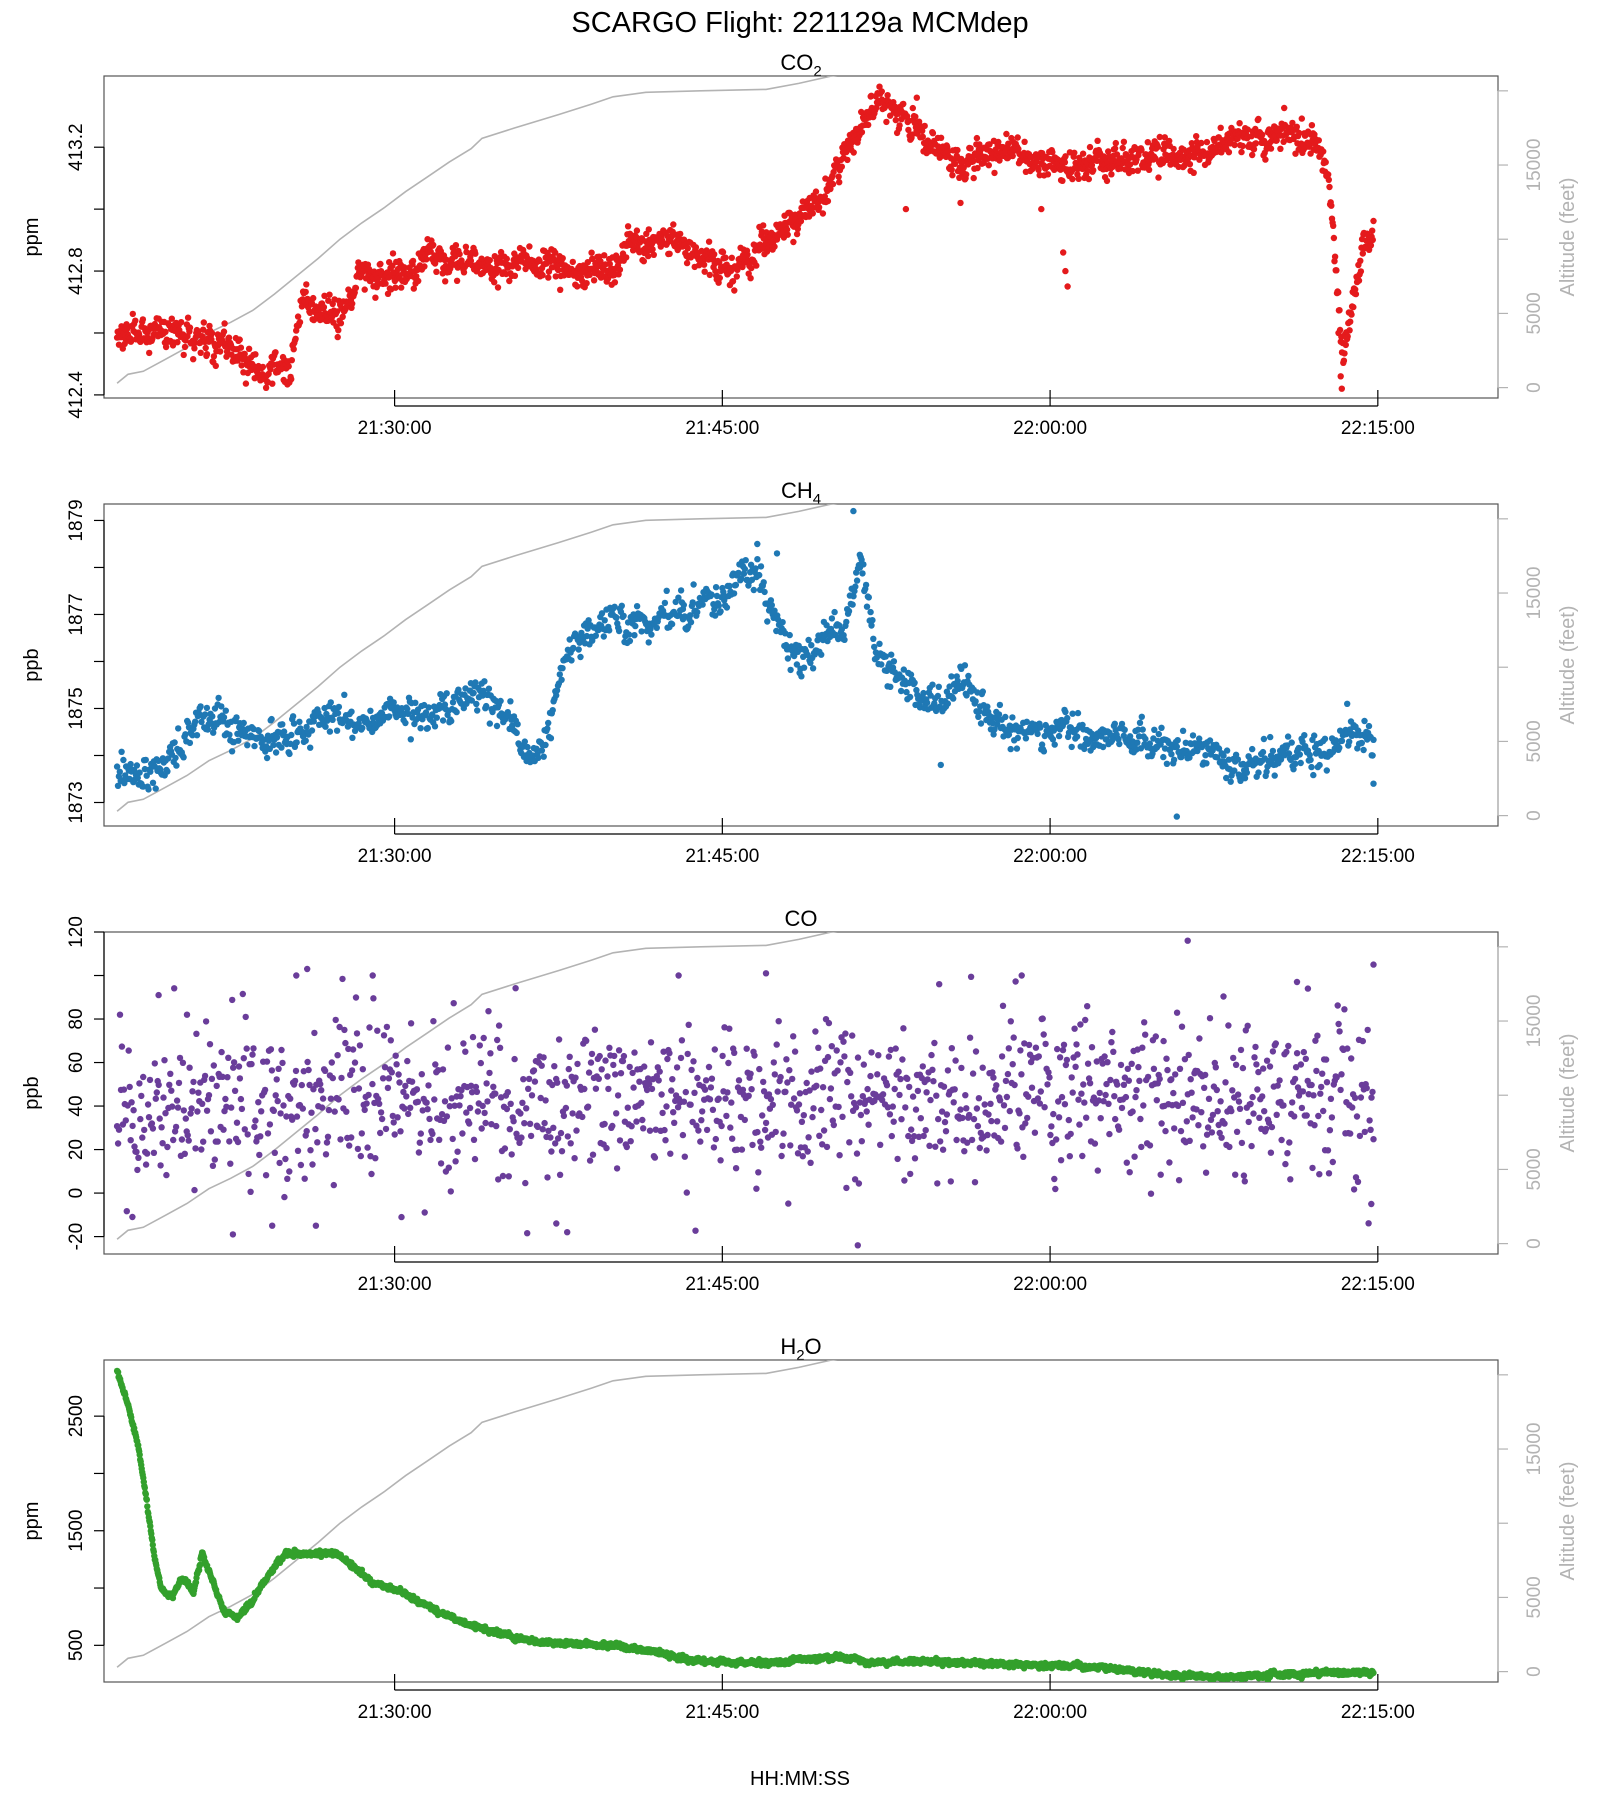  What do you see at coordinates (1568, 665) in the screenshot?
I see `alt-axis-label: Altitude (feet)` at bounding box center [1568, 665].